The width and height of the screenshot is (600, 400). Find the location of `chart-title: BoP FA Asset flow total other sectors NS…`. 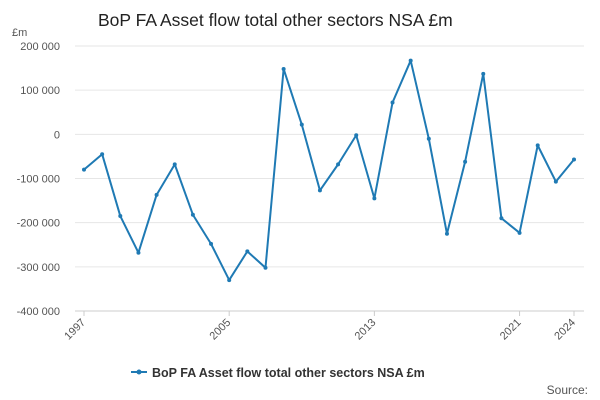

chart-title: BoP FA Asset flow total other sectors NS… is located at coordinates (275, 20).